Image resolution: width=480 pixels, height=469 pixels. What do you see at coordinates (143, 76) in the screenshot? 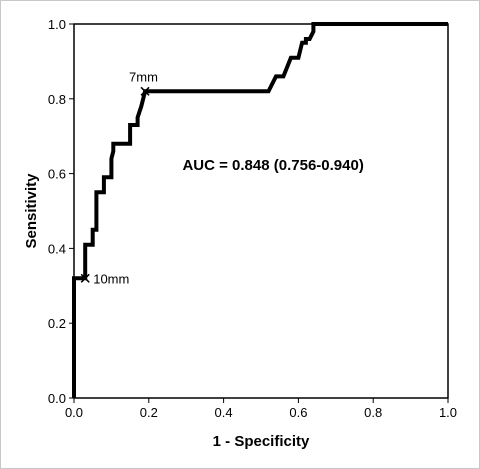
I see `cutoff-label: 7mm` at bounding box center [143, 76].